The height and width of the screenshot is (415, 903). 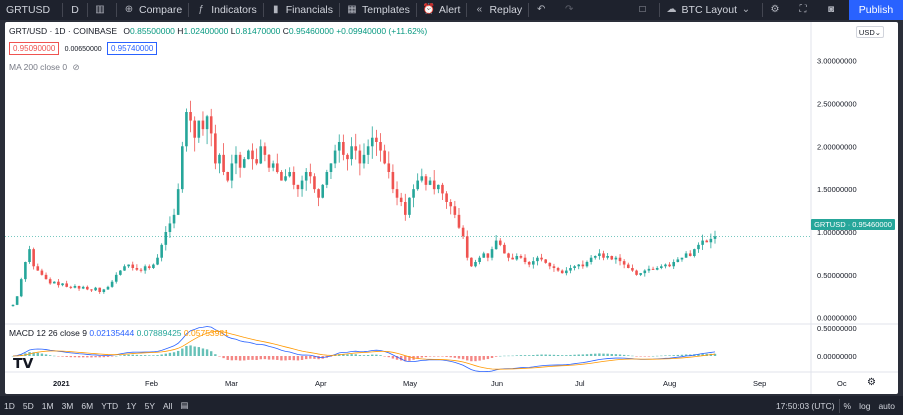 I want to click on financials-button: ▮ Financials, so click(x=301, y=10).